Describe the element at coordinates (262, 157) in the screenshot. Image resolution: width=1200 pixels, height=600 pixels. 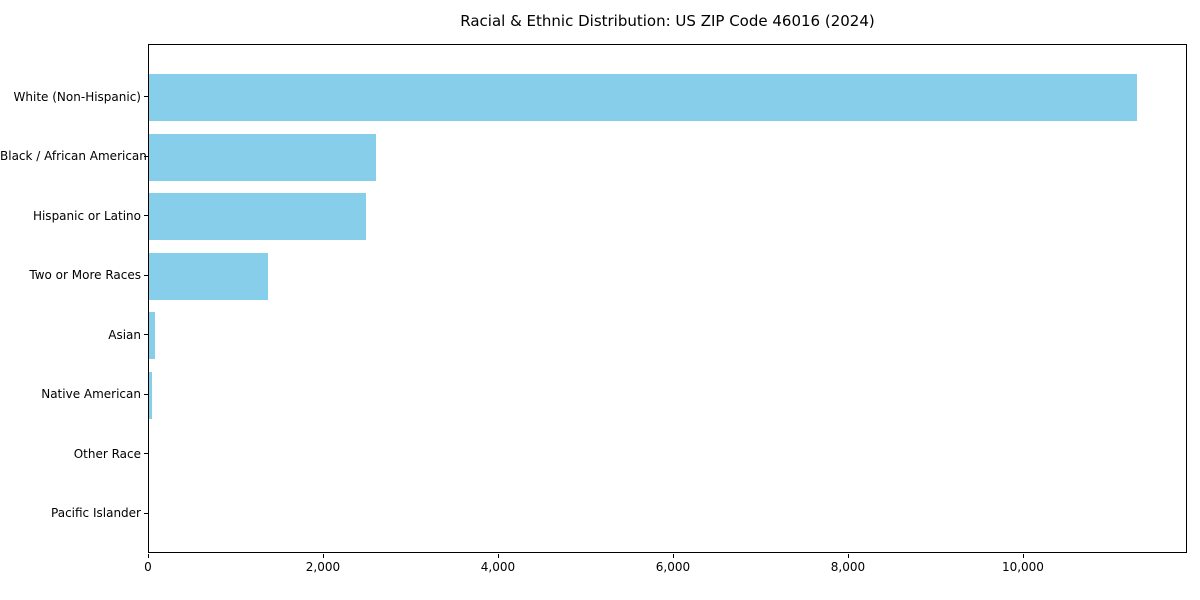
I see `bar-black-african-american` at that location.